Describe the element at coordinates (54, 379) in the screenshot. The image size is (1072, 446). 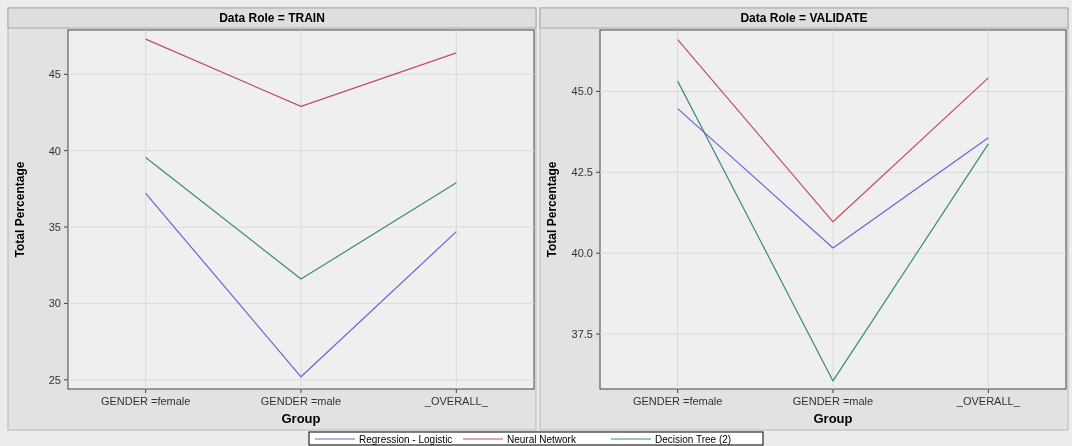
I see `y-tick-label: 25` at that location.